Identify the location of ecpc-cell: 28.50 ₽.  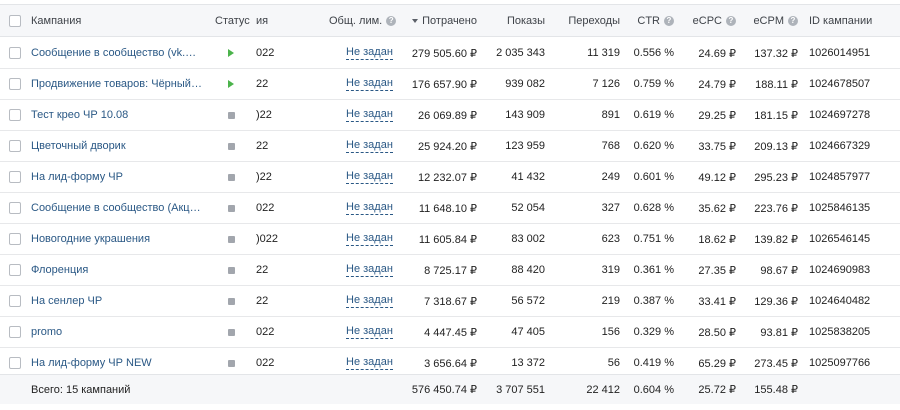
(717, 332).